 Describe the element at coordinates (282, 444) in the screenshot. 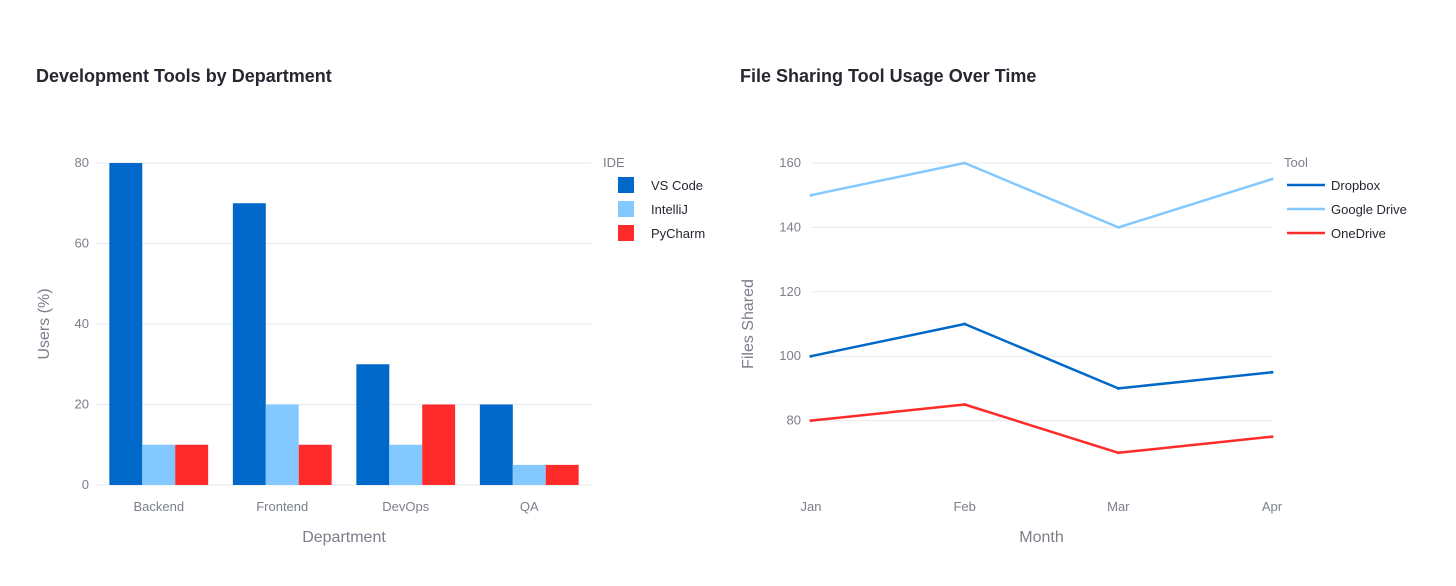

I see `bar-intellij-frontend` at that location.